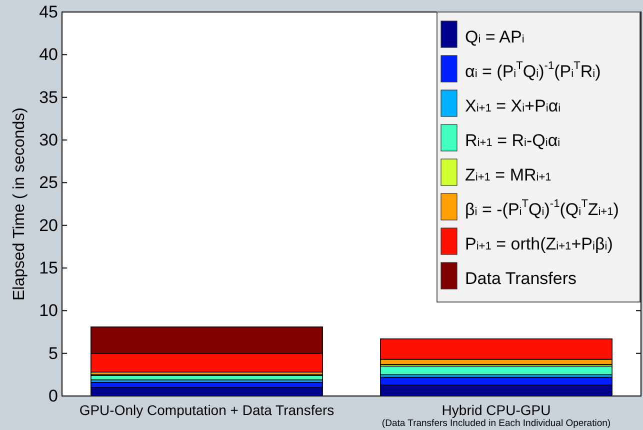 This screenshot has height=430, width=643. I want to click on legend-label: Q$_{i}$ = AP$_{i}$, so click(494, 36).